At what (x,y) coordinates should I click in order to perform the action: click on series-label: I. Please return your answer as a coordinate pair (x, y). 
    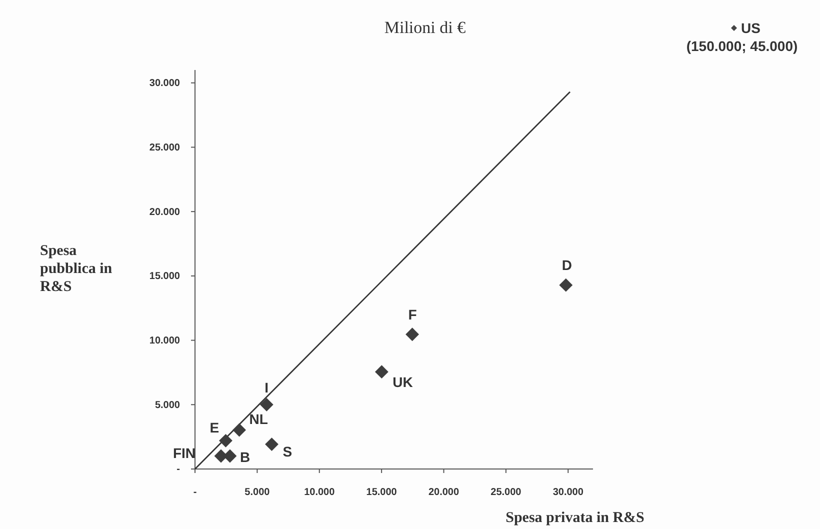
    Looking at the image, I should click on (266, 388).